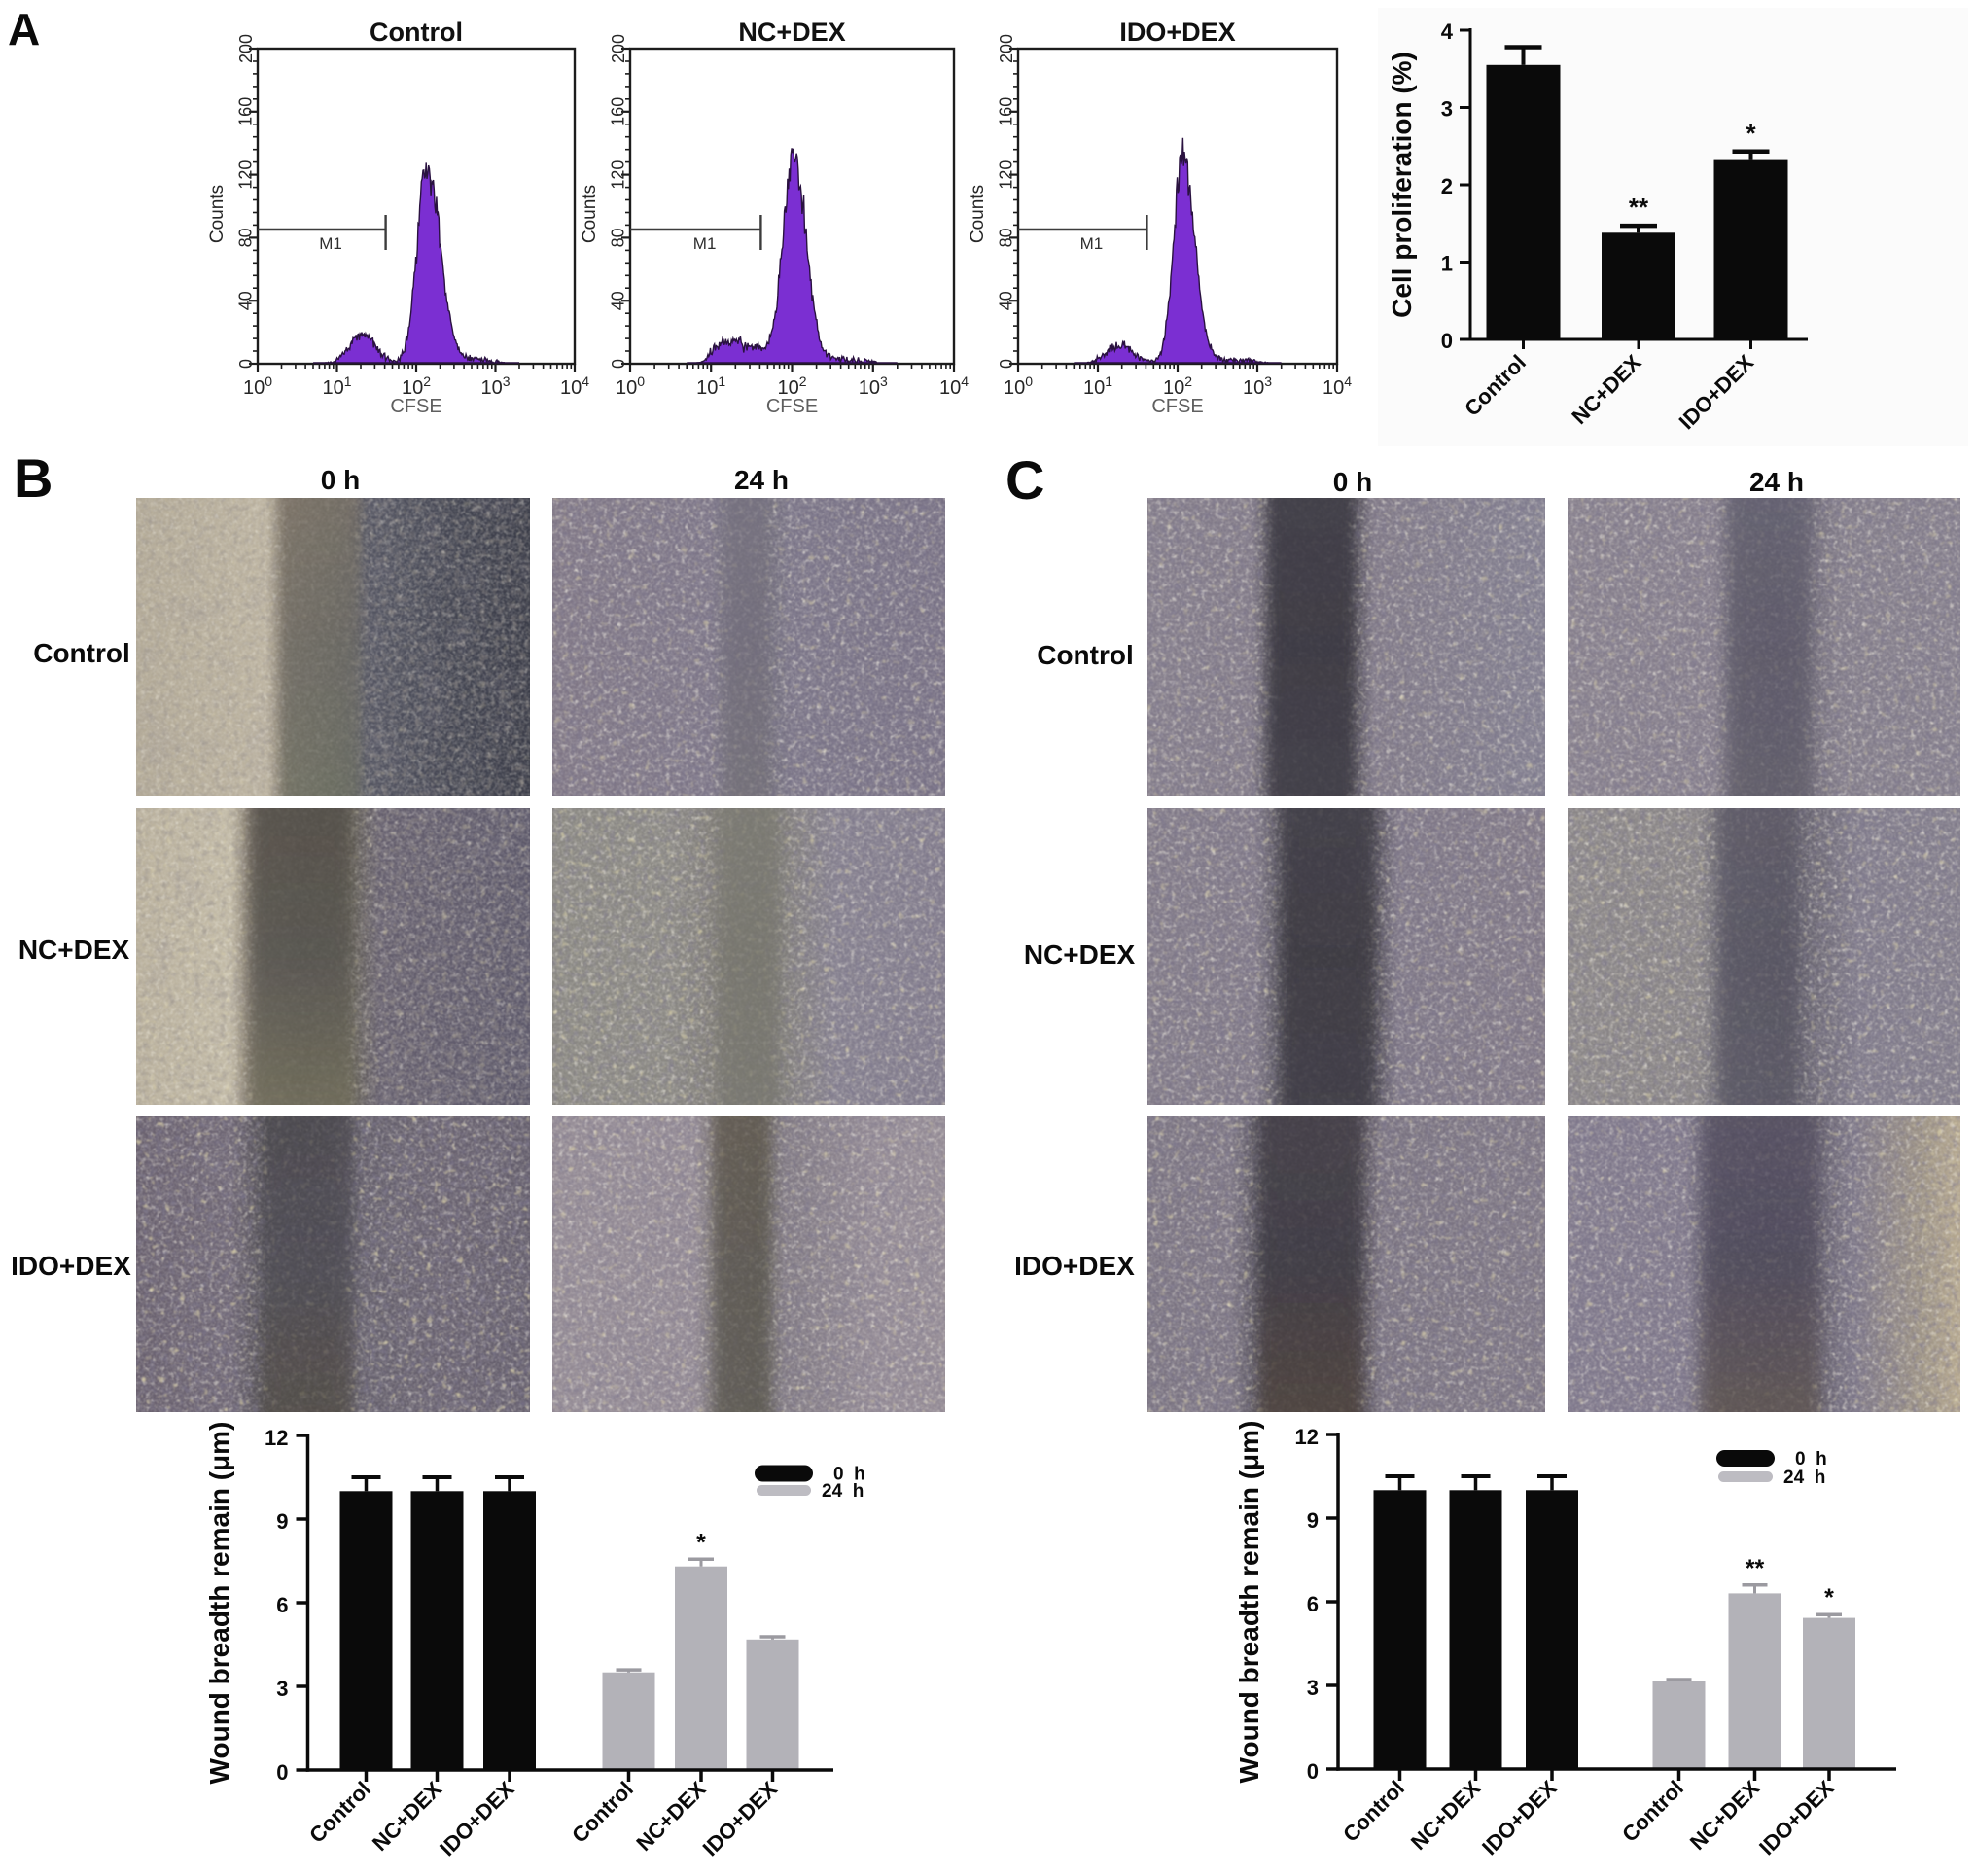 The image size is (1975, 1876). Describe the element at coordinates (33, 478) in the screenshot. I see `svg-text: B` at that location.